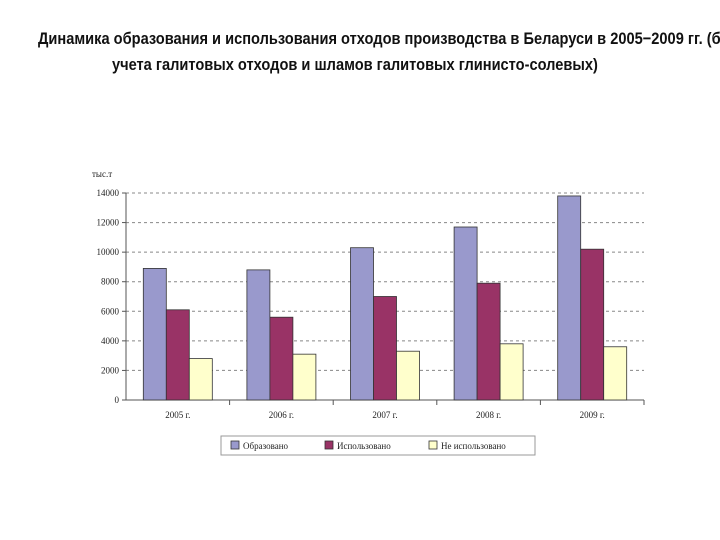 This screenshot has width=720, height=540. What do you see at coordinates (266, 446) in the screenshot?
I see `legend-label: Образовано` at bounding box center [266, 446].